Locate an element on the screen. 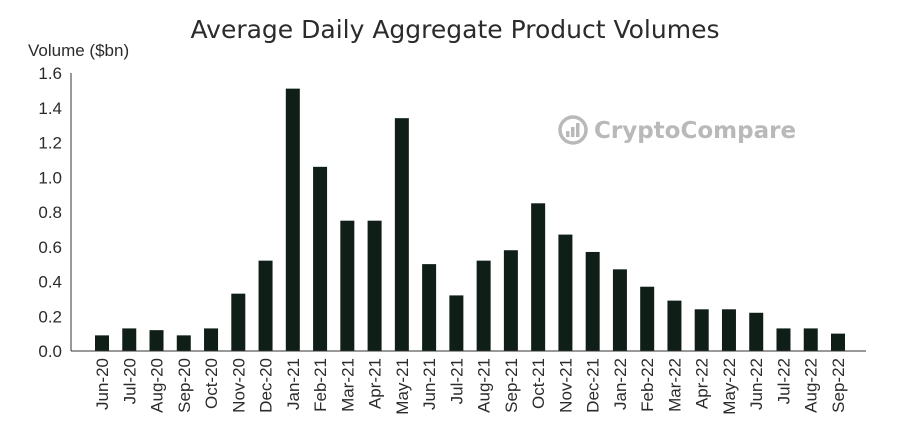 This screenshot has height=448, width=906. x-tick-label: Mar-22 is located at coordinates (674, 385).